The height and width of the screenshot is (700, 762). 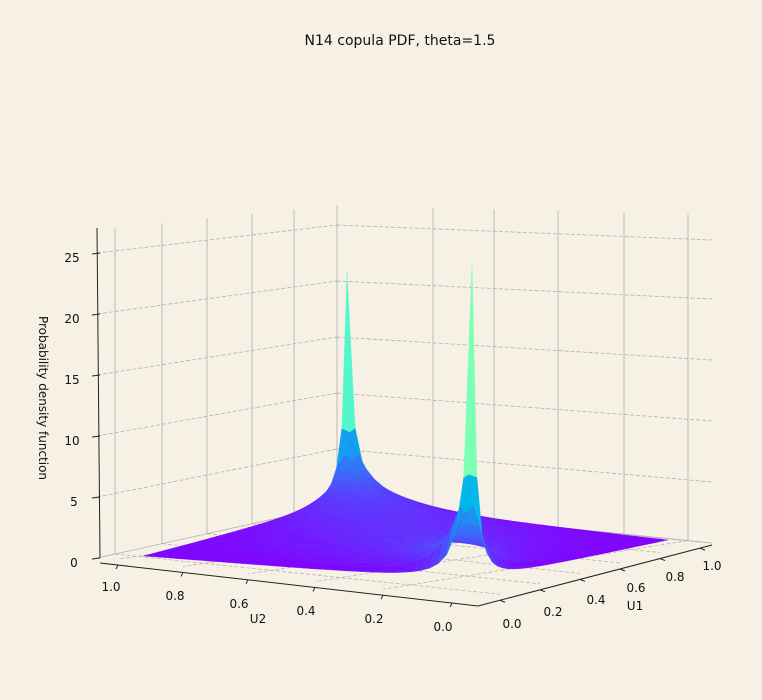 I want to click on u2-tick-label: 0.8, so click(x=175, y=596).